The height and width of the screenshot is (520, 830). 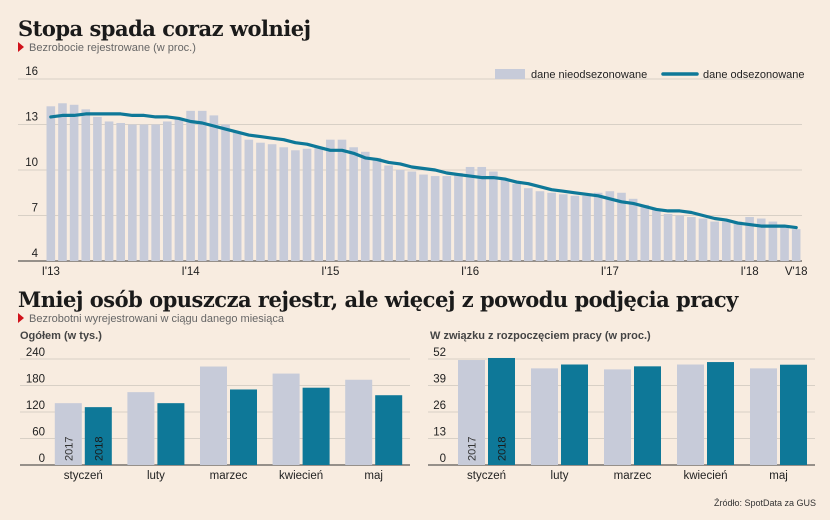 I want to click on y-tick-label: 39, so click(x=439, y=380).